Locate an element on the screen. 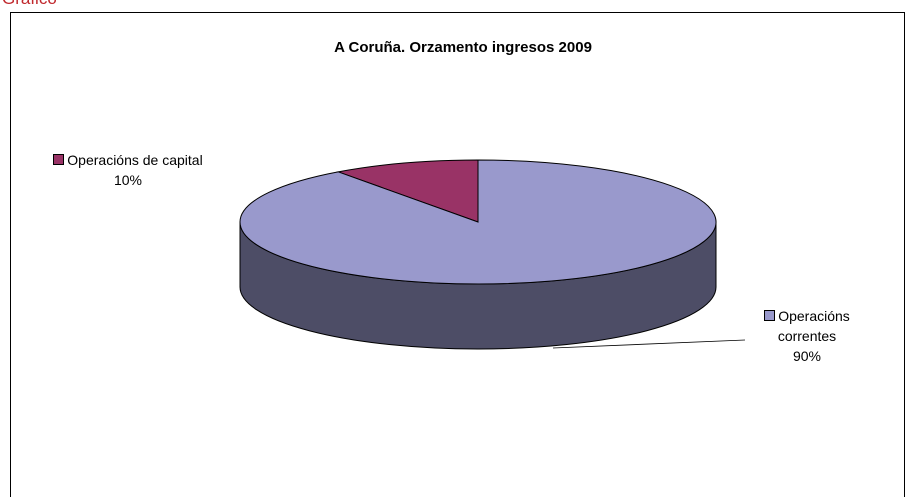  chart-title: A Coruña. Orzamento ingresos 2009 is located at coordinates (463, 47).